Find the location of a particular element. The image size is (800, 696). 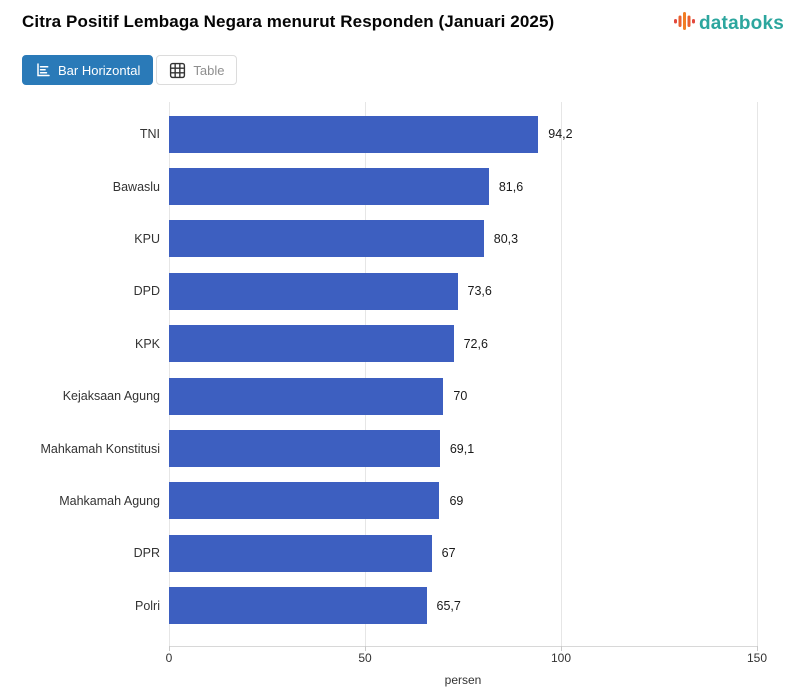

bar-track: 94,2 is located at coordinates (463, 134).